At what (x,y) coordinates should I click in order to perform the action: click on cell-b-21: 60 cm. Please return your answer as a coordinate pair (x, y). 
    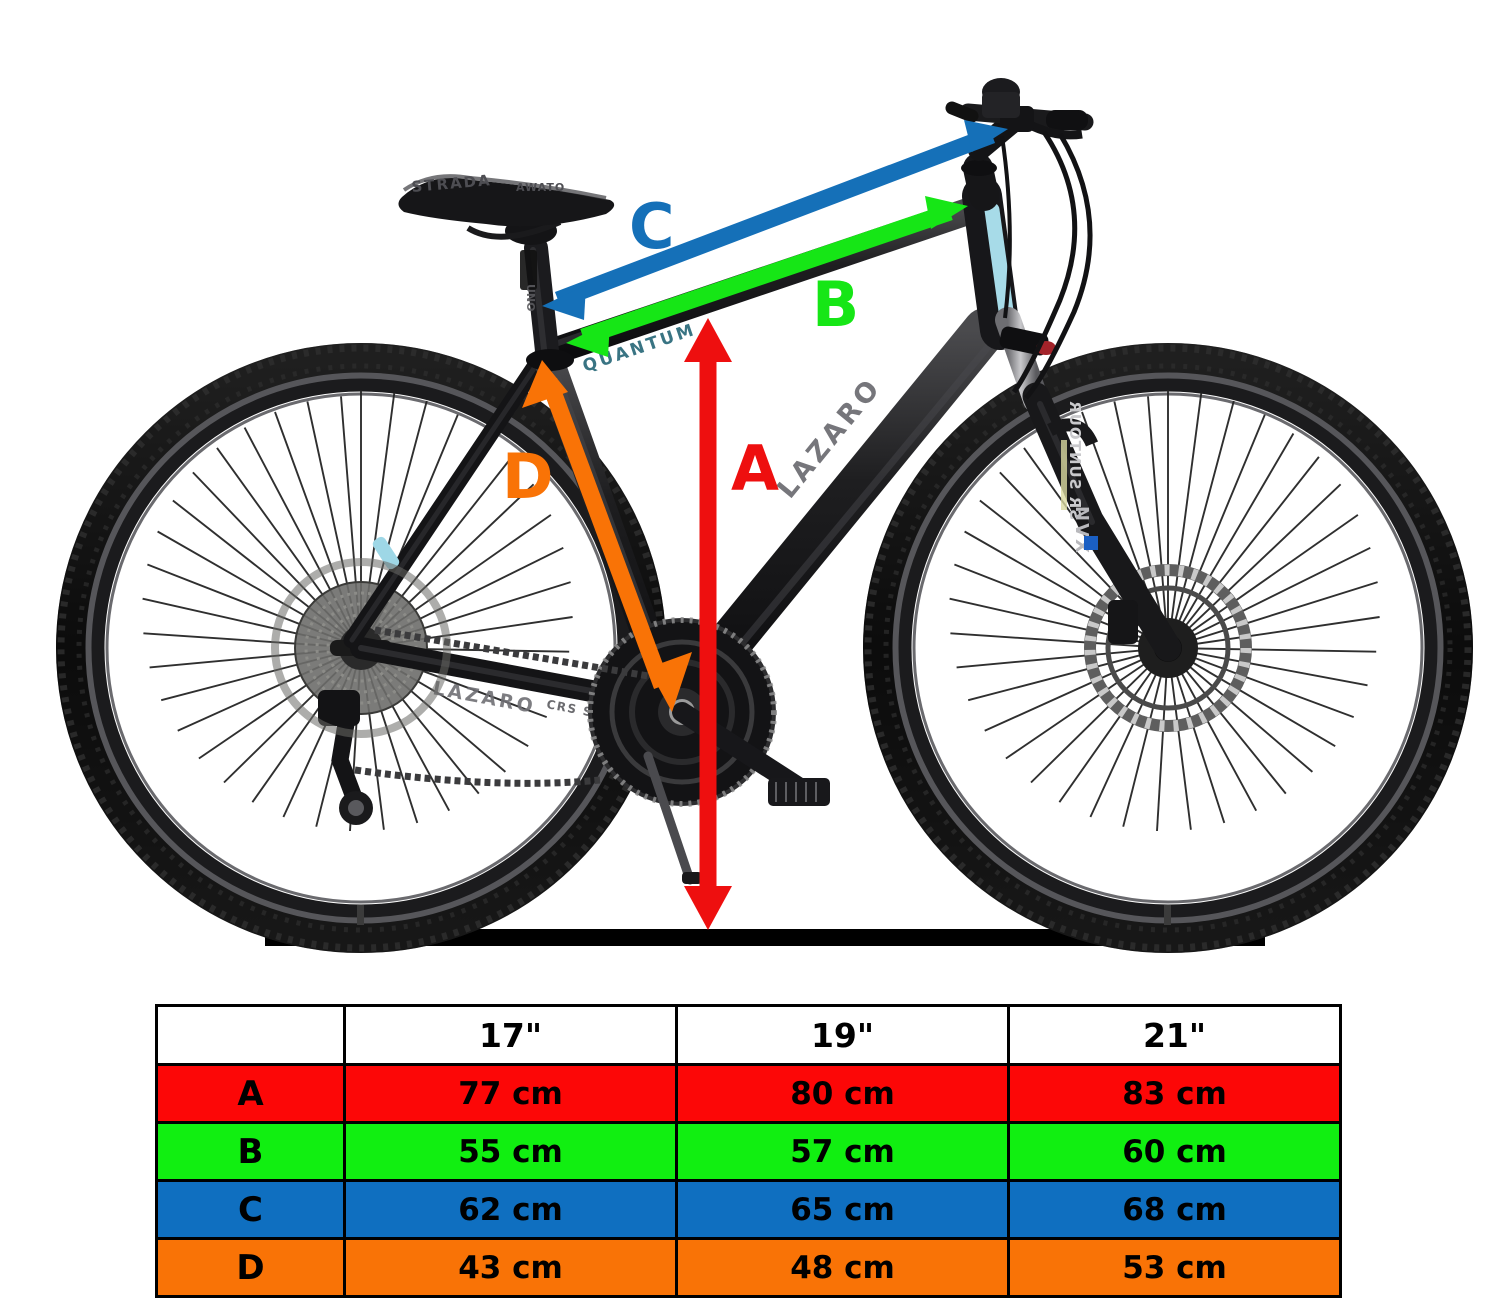
    Looking at the image, I should click on (1174, 1151).